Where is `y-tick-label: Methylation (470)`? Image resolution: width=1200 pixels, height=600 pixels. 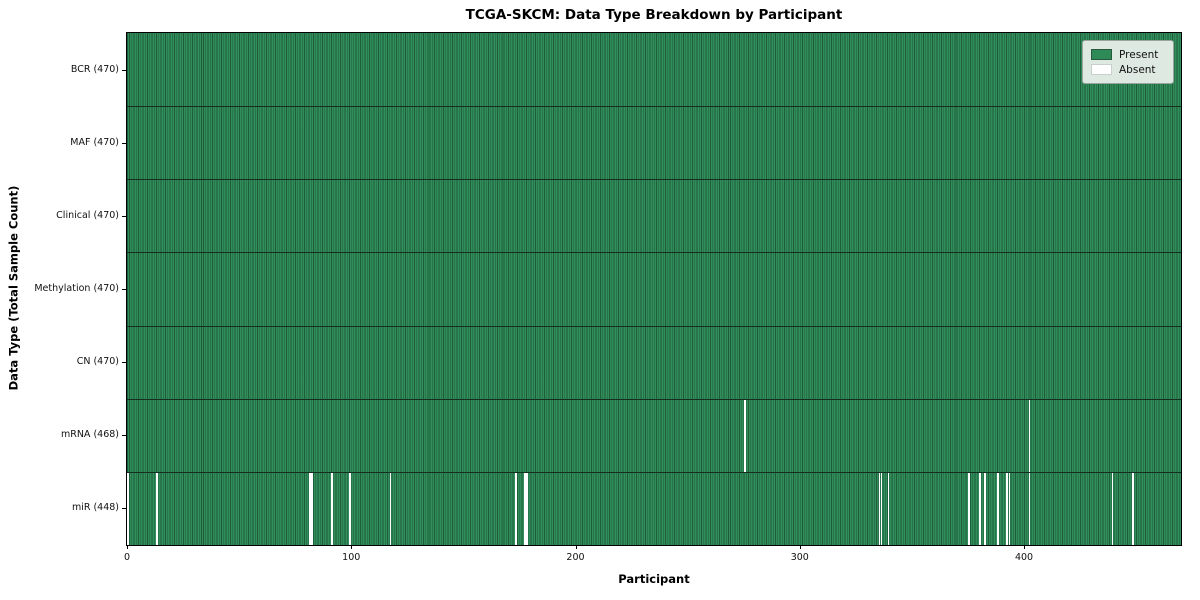 y-tick-label: Methylation (470) is located at coordinates (76, 288).